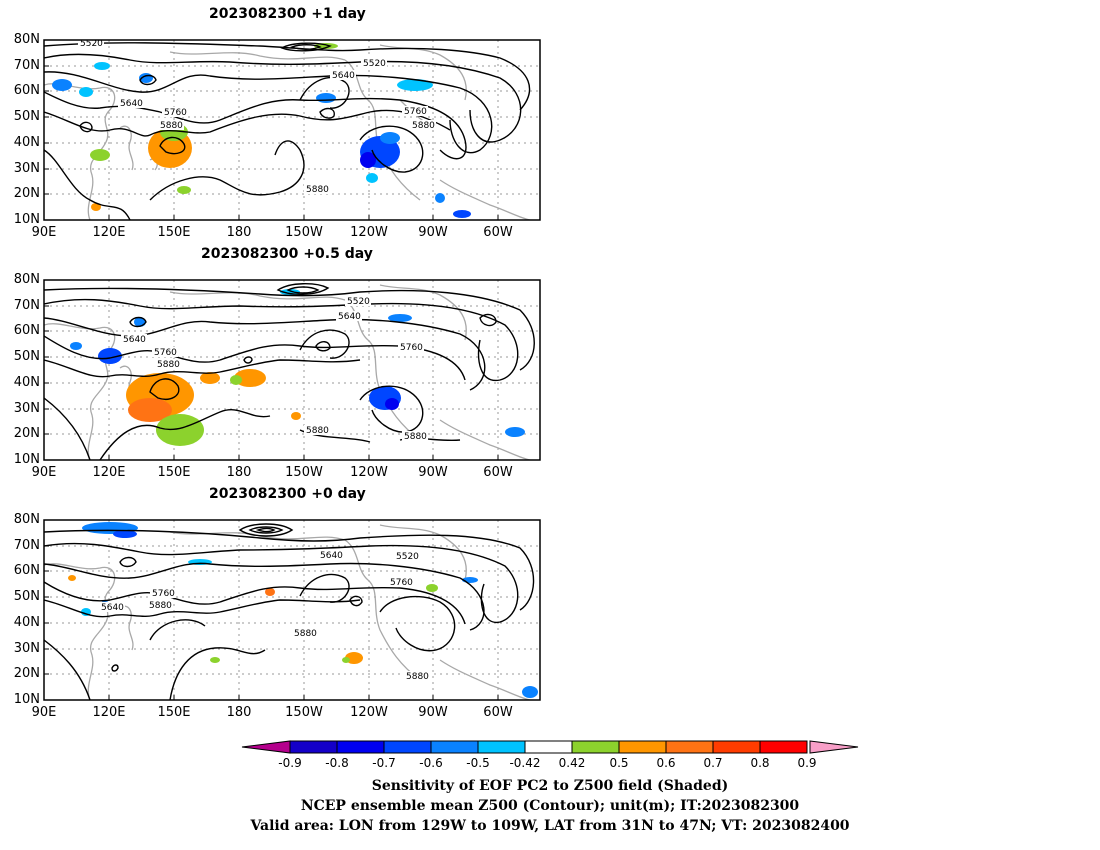  Describe the element at coordinates (423, 126) in the screenshot. I see `contour-label-1-8: 5880` at that location.